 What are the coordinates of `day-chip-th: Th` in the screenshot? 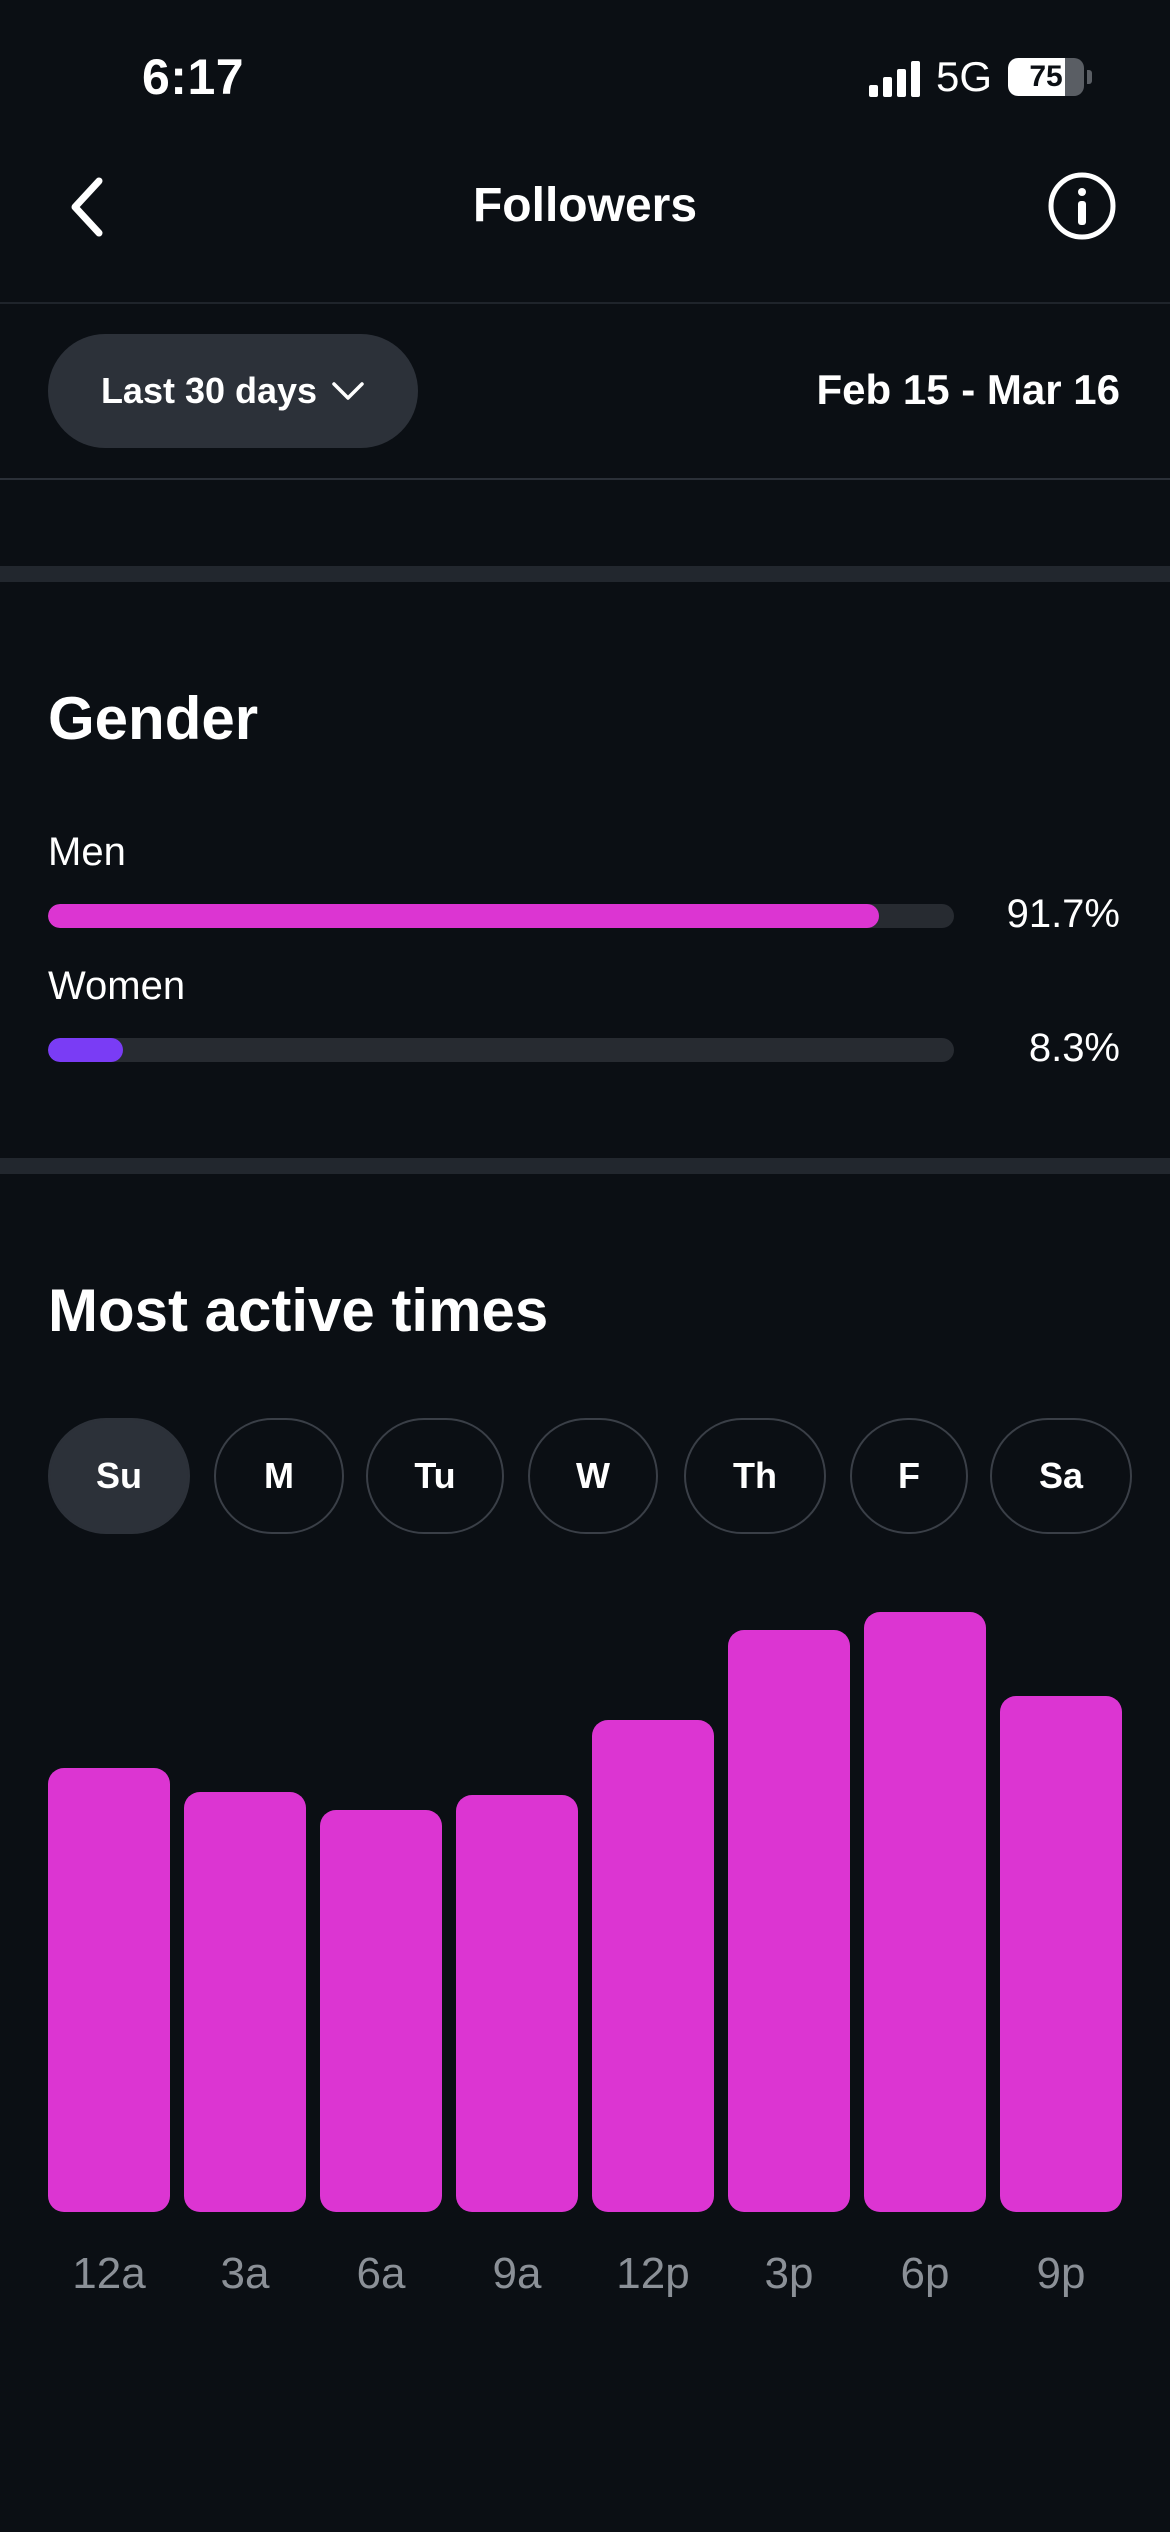 It's located at (755, 1476).